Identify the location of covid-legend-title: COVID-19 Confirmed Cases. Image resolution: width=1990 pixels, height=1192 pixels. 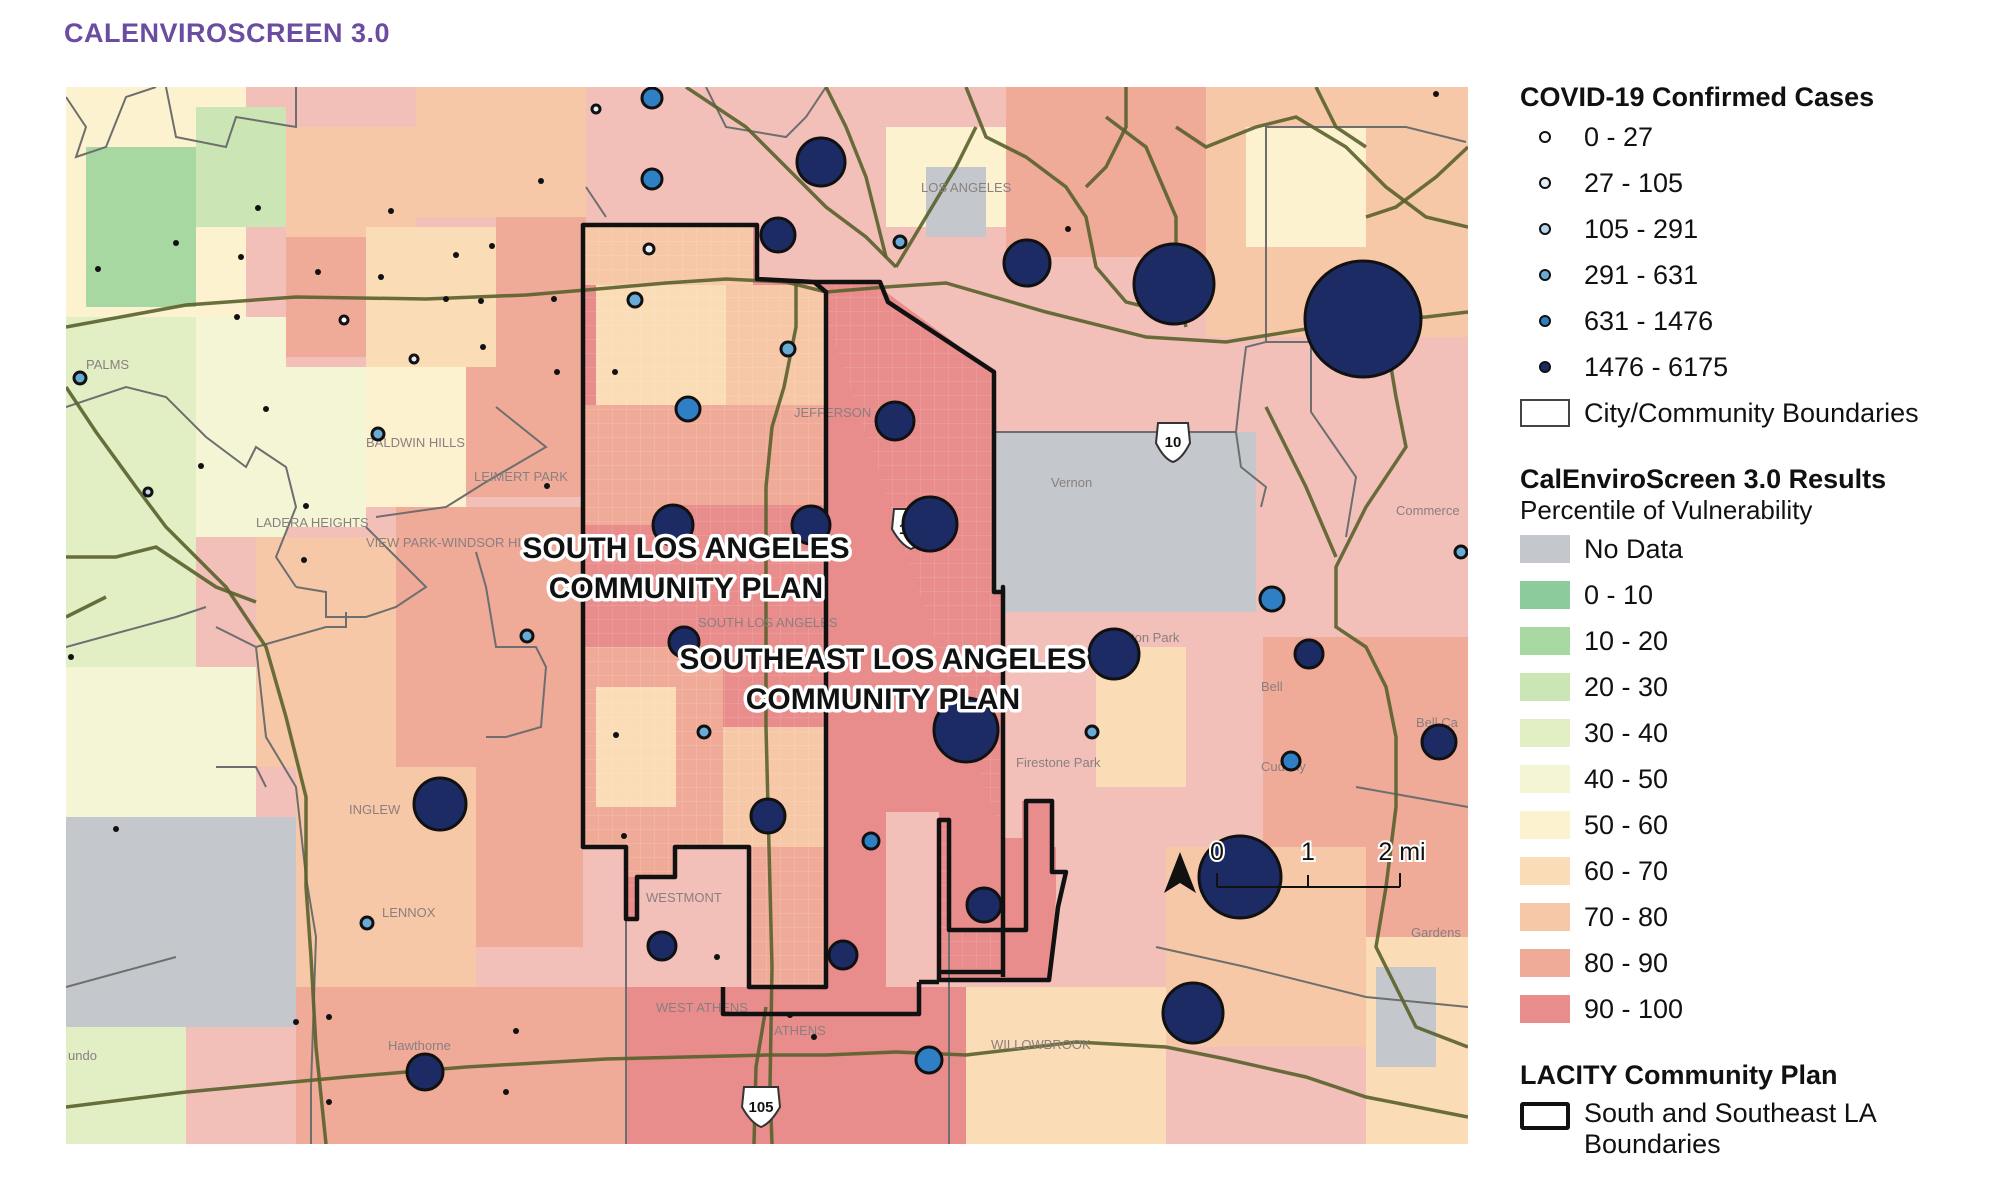
(1697, 97).